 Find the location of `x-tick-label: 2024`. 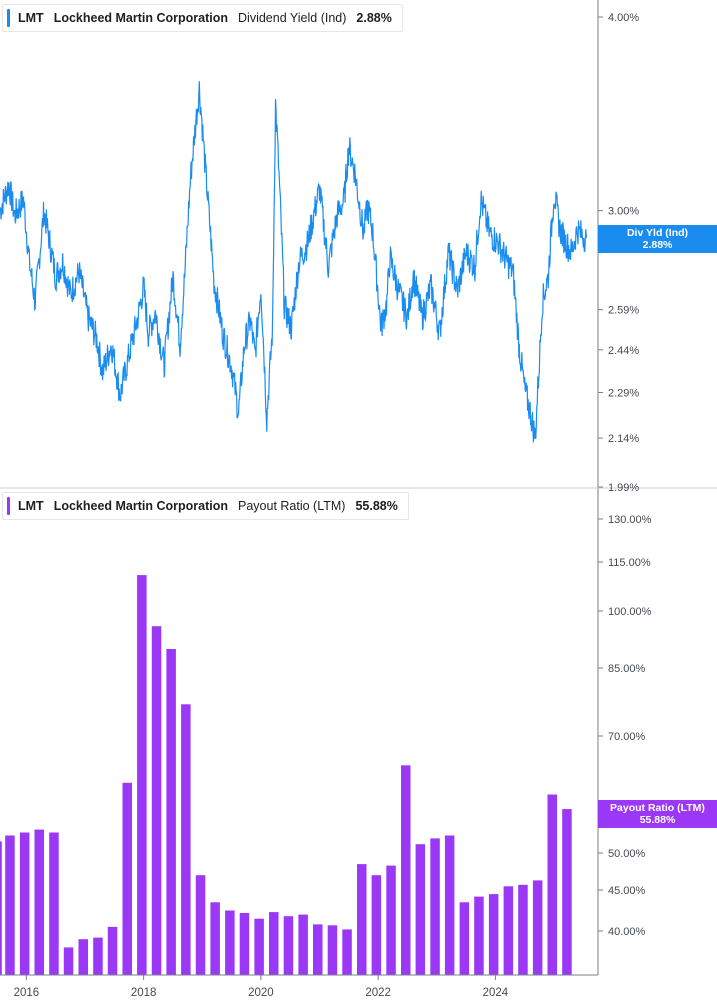

x-tick-label: 2024 is located at coordinates (496, 993).